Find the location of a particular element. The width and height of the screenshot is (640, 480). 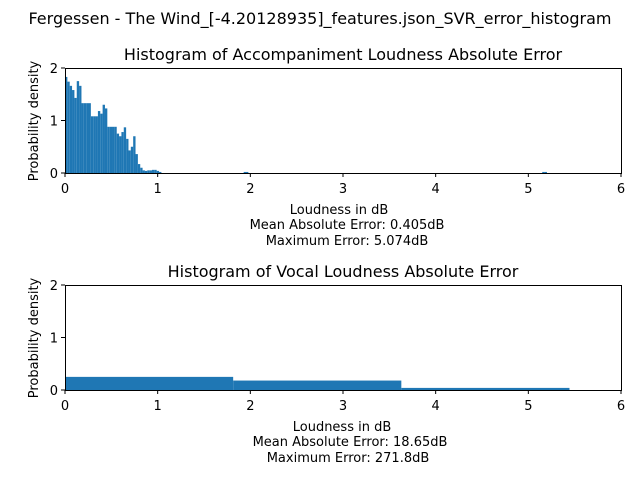

mean-error-label: Mean Absolute Error: 0.405dB is located at coordinates (347, 225).